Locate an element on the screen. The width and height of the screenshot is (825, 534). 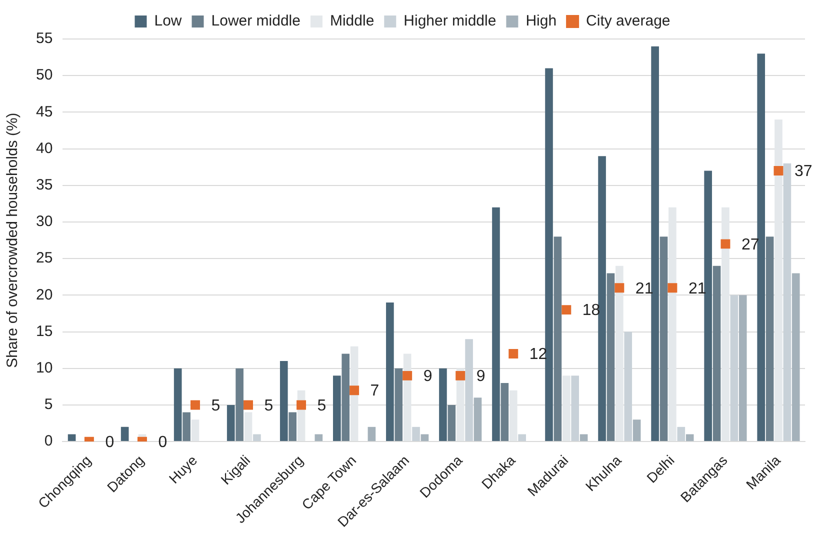
data-label: 37 is located at coordinates (803, 171).